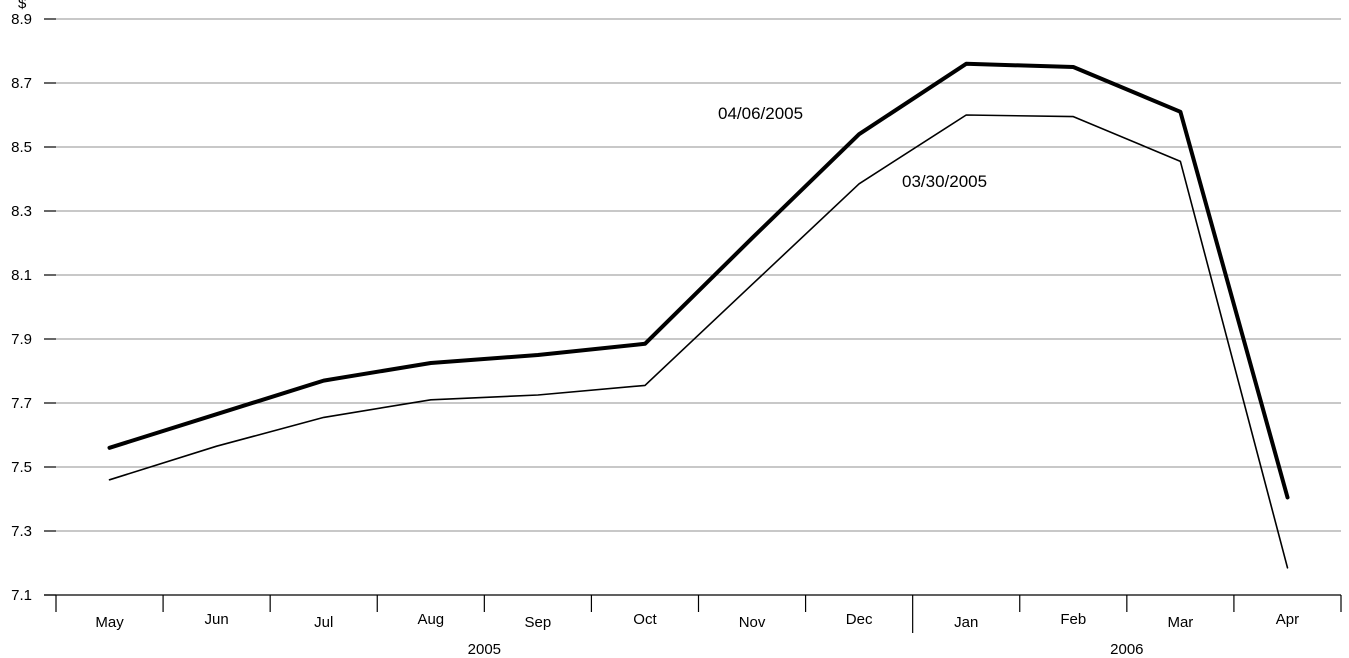 The image size is (1349, 658). What do you see at coordinates (645, 619) in the screenshot?
I see `x-tick-label: Oct` at bounding box center [645, 619].